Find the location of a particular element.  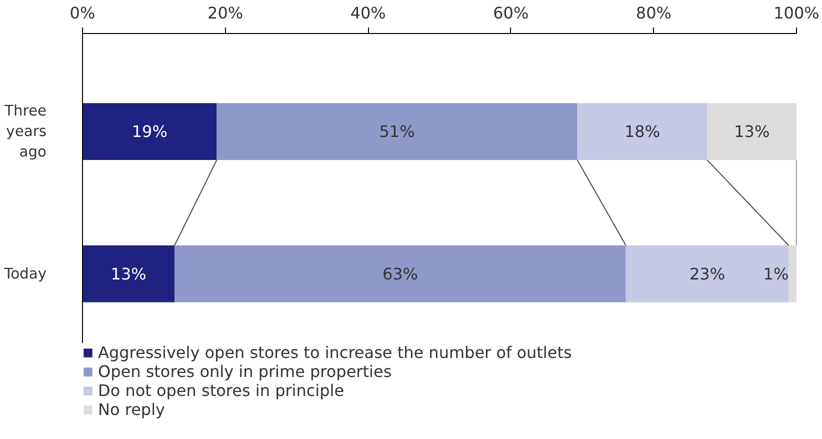

data-label: 63% is located at coordinates (400, 274).